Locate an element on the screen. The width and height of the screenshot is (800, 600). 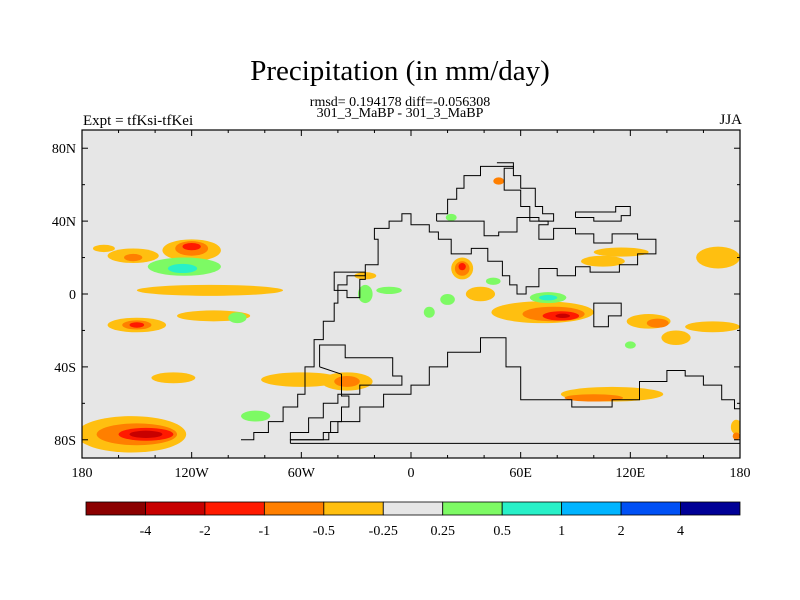
coastline-inner-loop is located at coordinates (346, 392).